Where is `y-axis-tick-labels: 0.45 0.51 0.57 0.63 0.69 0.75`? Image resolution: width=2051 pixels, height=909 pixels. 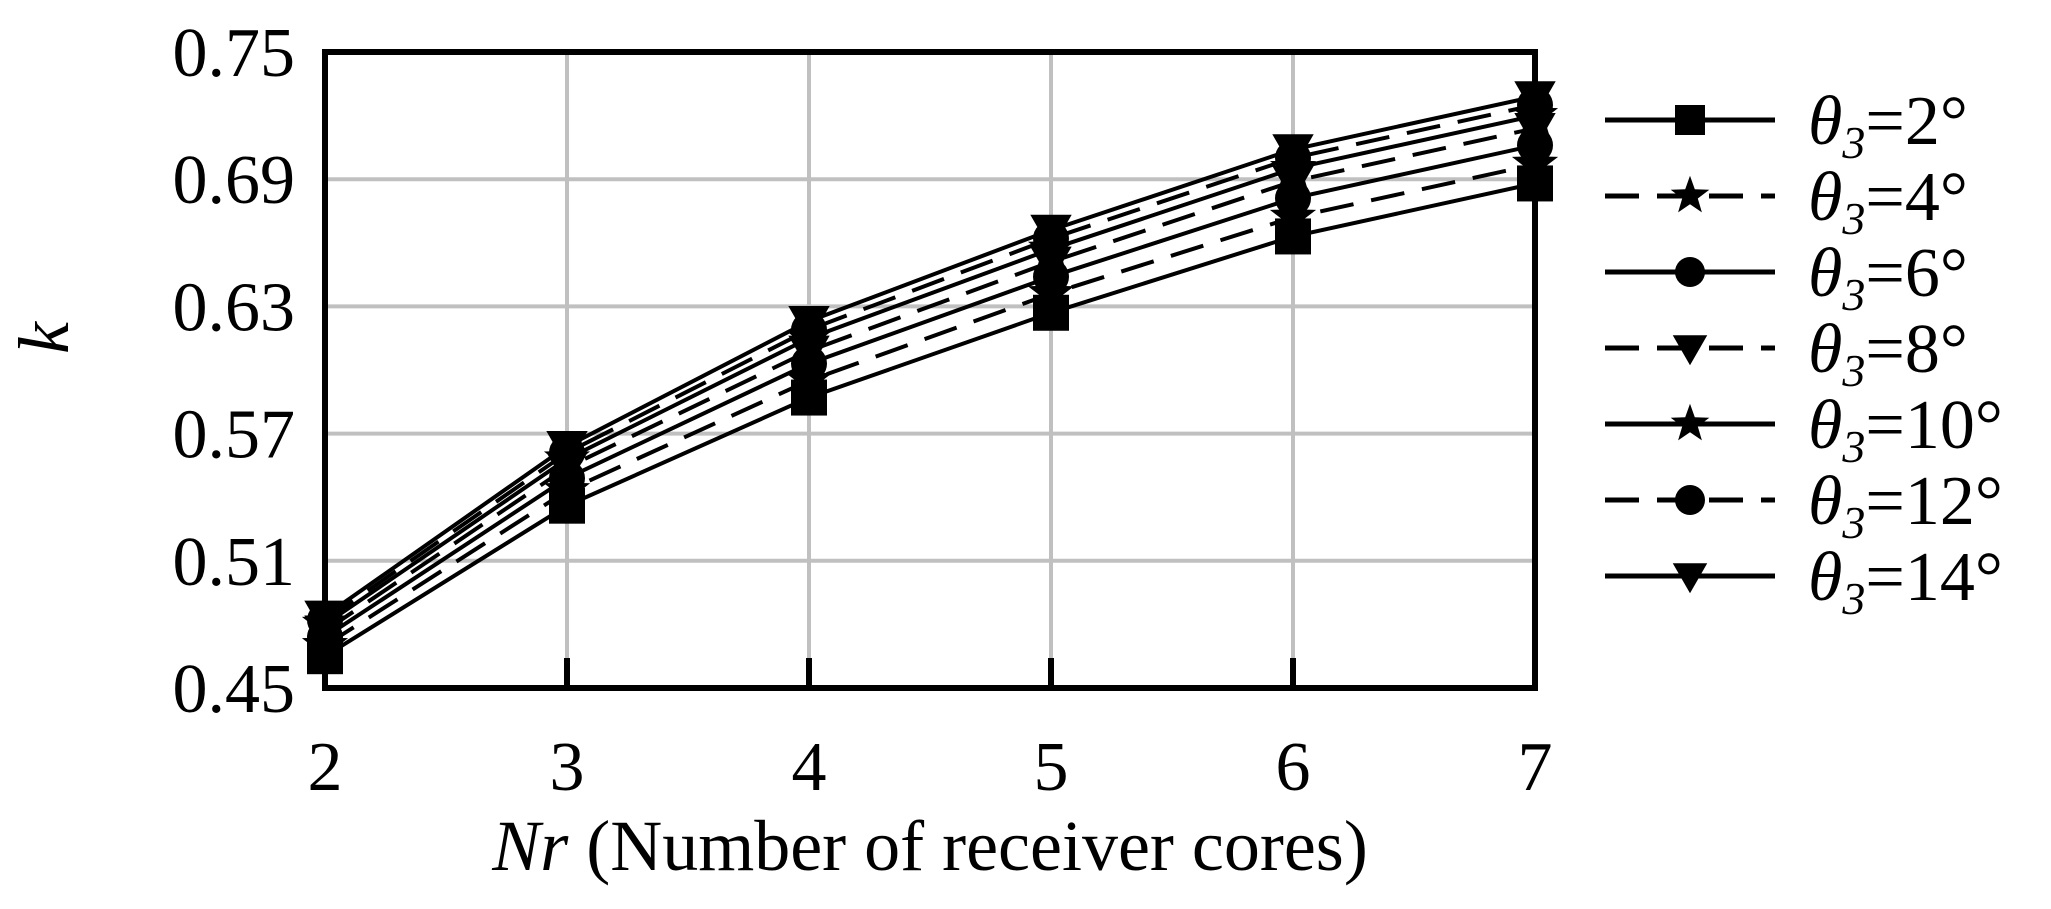 y-axis-tick-labels: 0.45 0.51 0.57 0.63 0.69 0.75 is located at coordinates (234, 371).